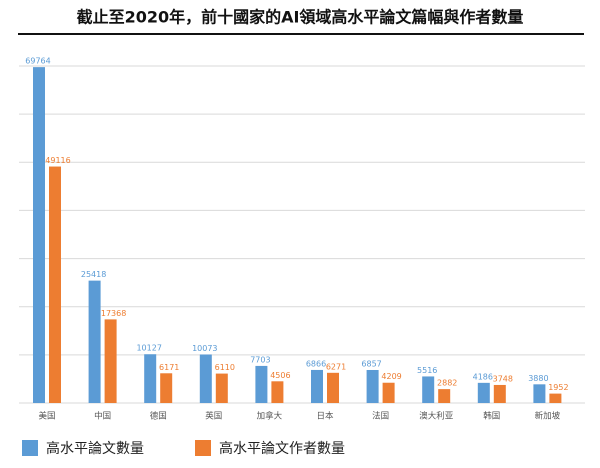 This screenshot has width=600, height=468. What do you see at coordinates (37, 61) in the screenshot?
I see `value-label: 69764` at bounding box center [37, 61].